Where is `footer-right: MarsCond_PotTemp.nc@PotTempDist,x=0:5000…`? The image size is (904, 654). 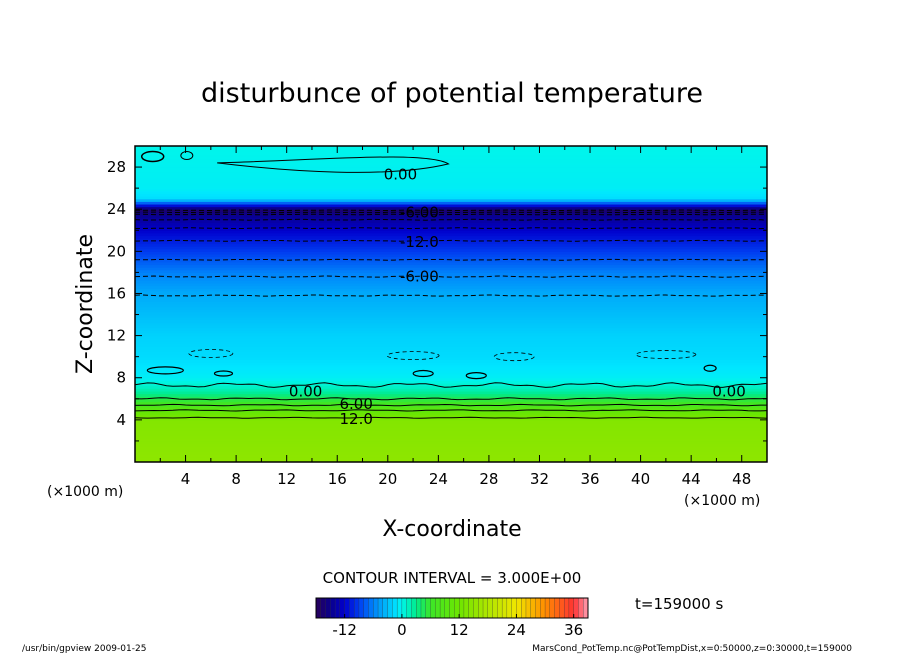 footer-right: MarsCond_PotTemp.nc@PotTempDist,x=0:5000… is located at coordinates (692, 649).